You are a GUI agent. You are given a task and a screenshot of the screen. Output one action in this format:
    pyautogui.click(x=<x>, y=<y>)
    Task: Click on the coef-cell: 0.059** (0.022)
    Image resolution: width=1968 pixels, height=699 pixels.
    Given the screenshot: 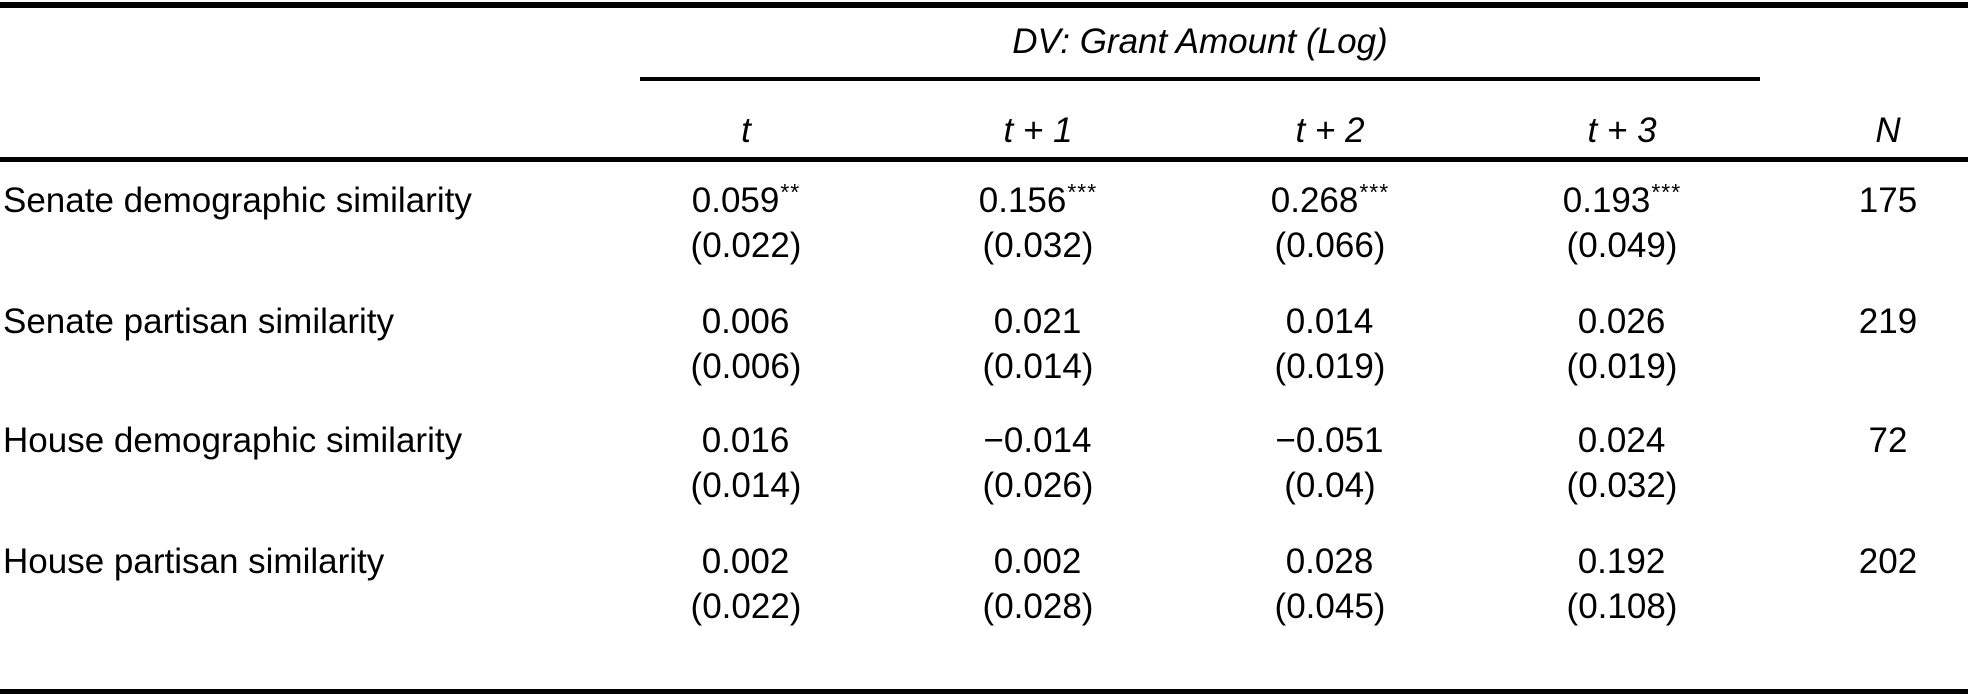 What is the action you would take?
    pyautogui.click(x=746, y=223)
    